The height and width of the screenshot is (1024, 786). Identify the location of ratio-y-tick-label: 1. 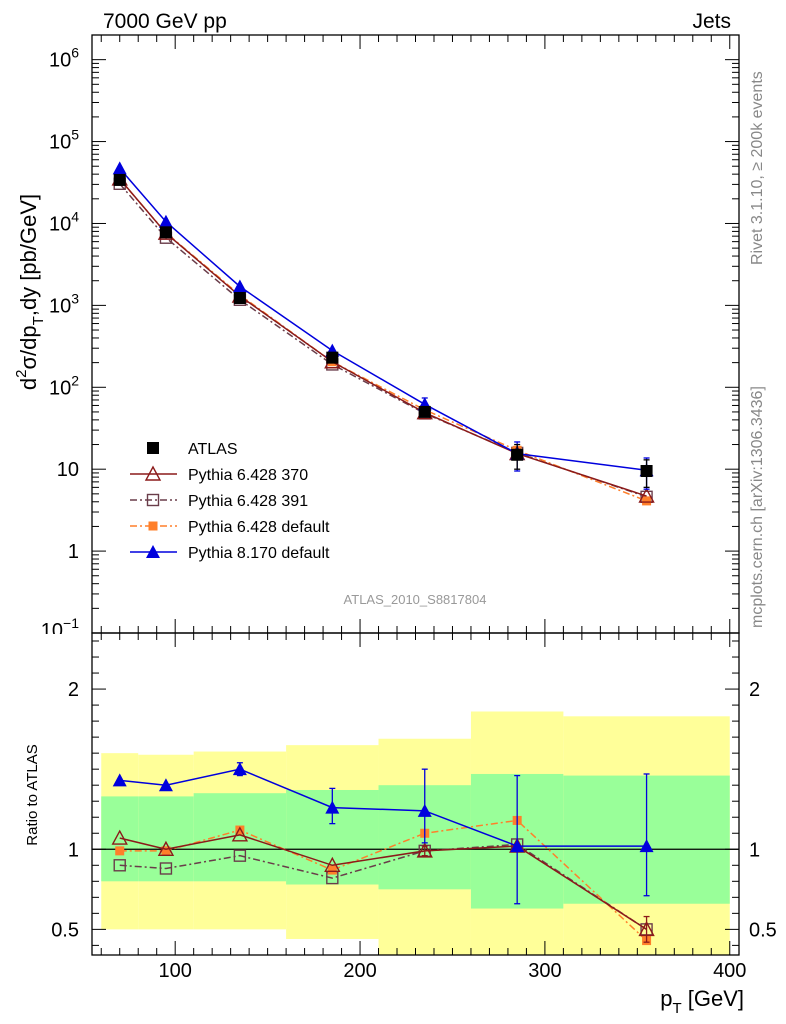
(73, 850).